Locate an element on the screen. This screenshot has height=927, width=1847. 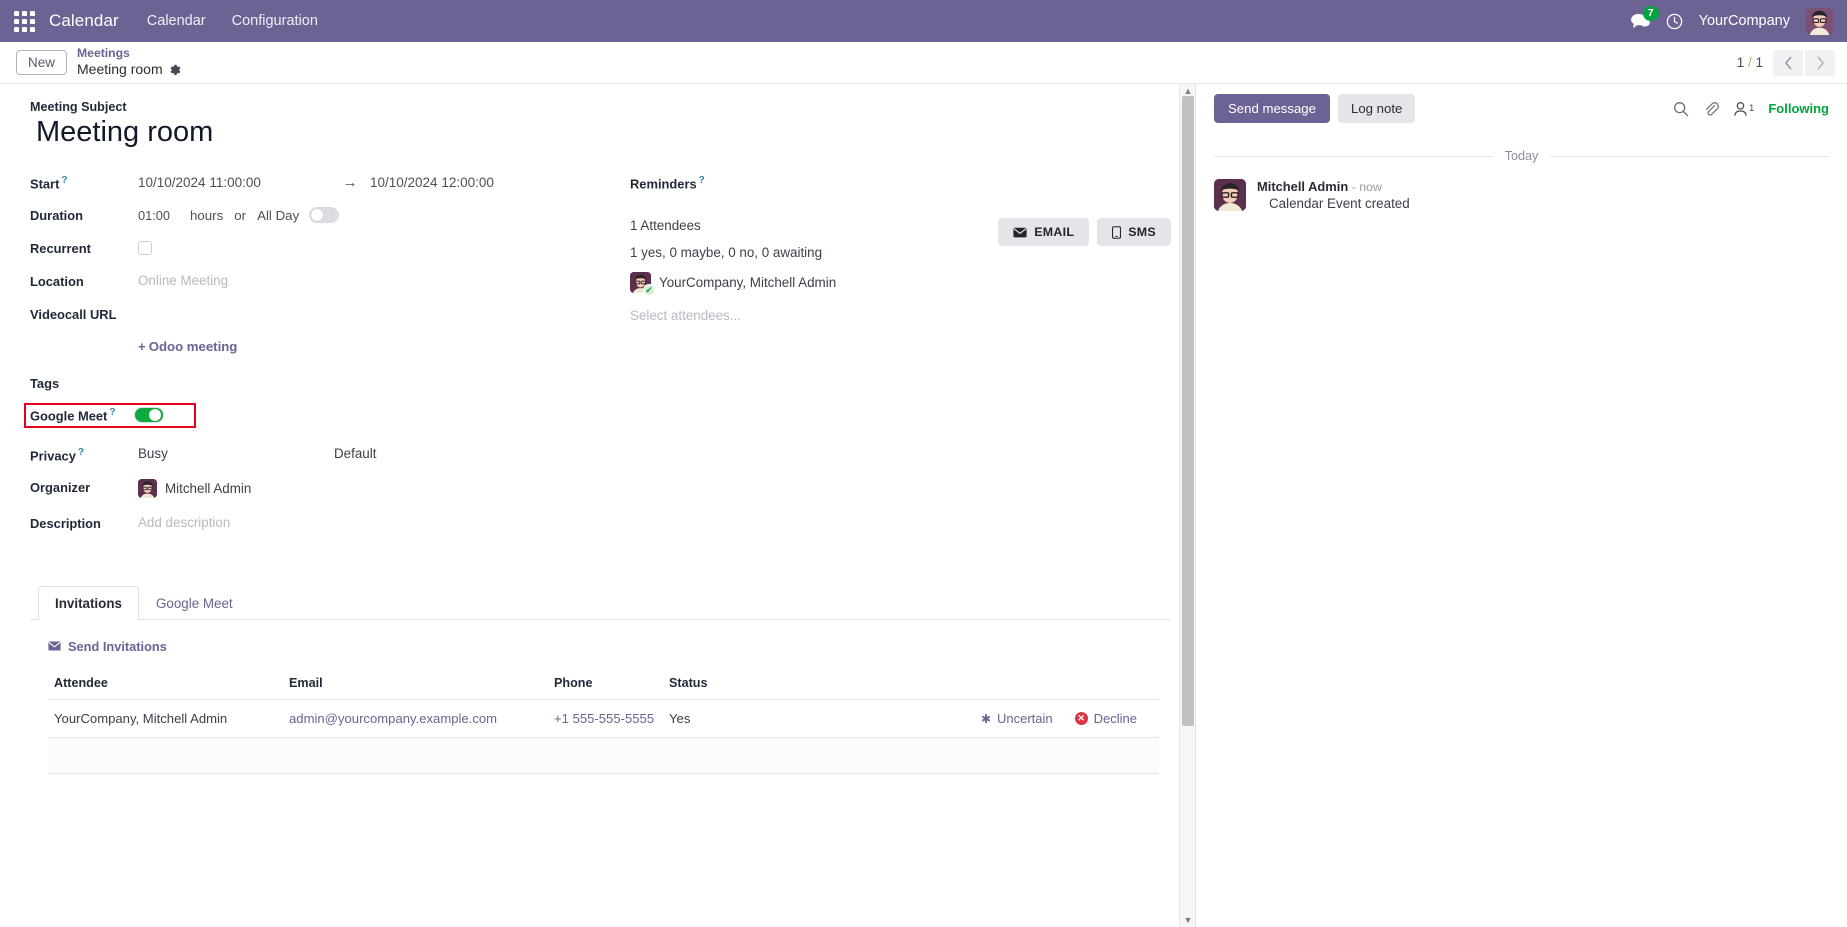
message-timestamp: - now is located at coordinates (1366, 187).